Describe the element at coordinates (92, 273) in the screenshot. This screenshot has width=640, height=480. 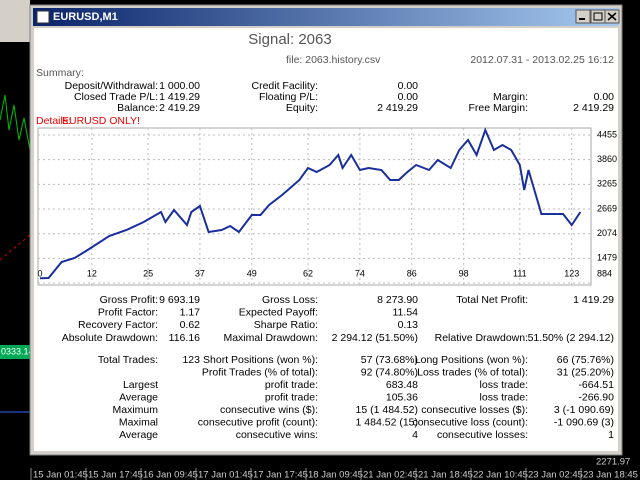
I see `x-tick-label: 12` at that location.